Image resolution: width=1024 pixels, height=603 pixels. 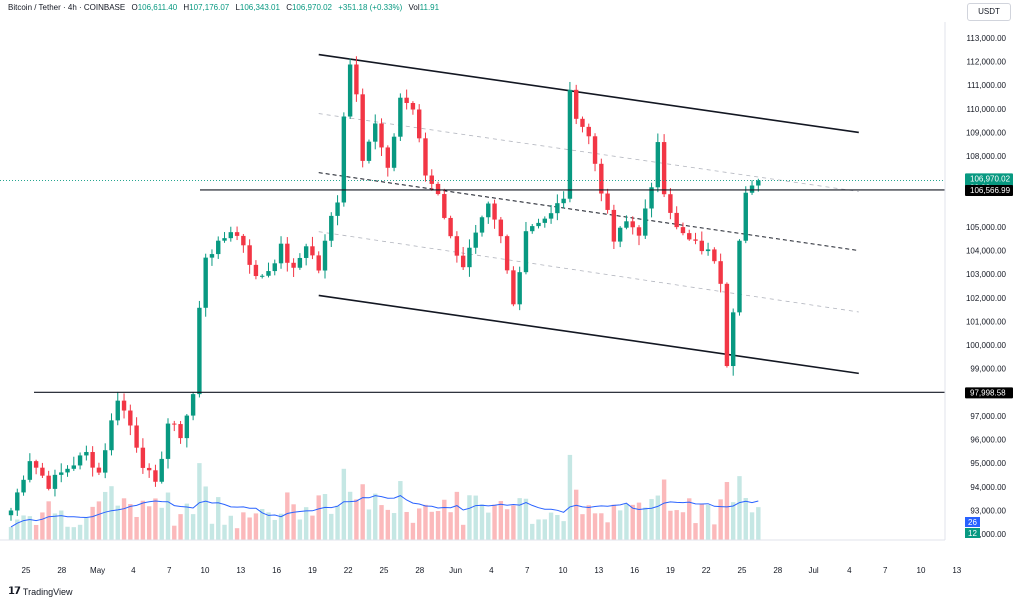 What do you see at coordinates (986, 345) in the screenshot?
I see `price-tick-label: 100,000.00` at bounding box center [986, 345].